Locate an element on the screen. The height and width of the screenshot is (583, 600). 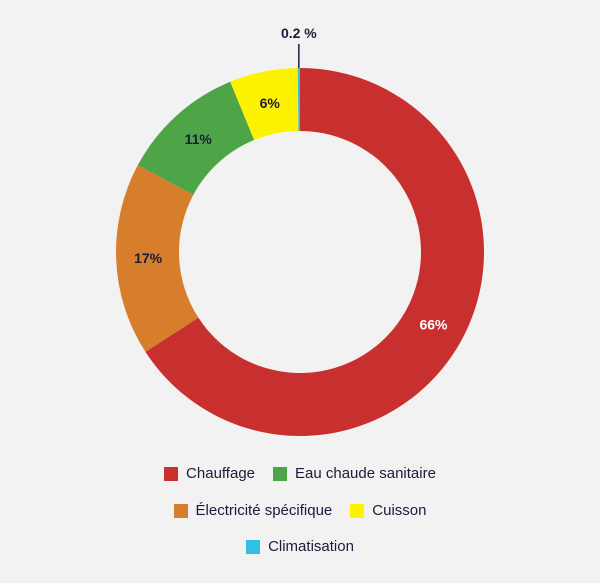
data-label-eau-chaude-sanitaire: 11% is located at coordinates (199, 139).